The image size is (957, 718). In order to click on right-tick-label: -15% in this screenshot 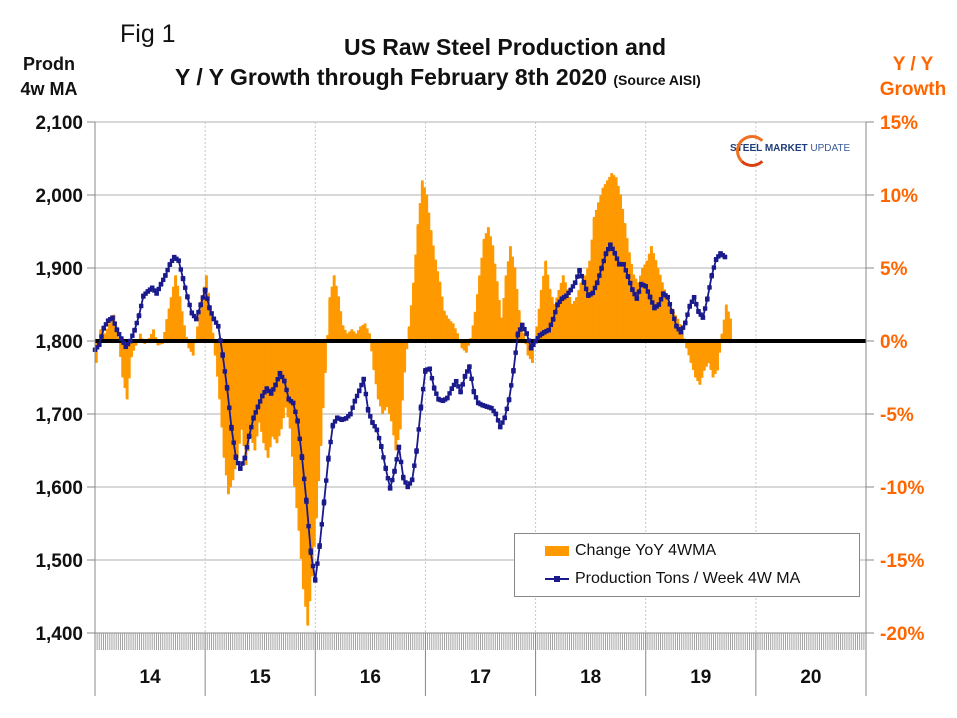, I will do `click(902, 561)`.